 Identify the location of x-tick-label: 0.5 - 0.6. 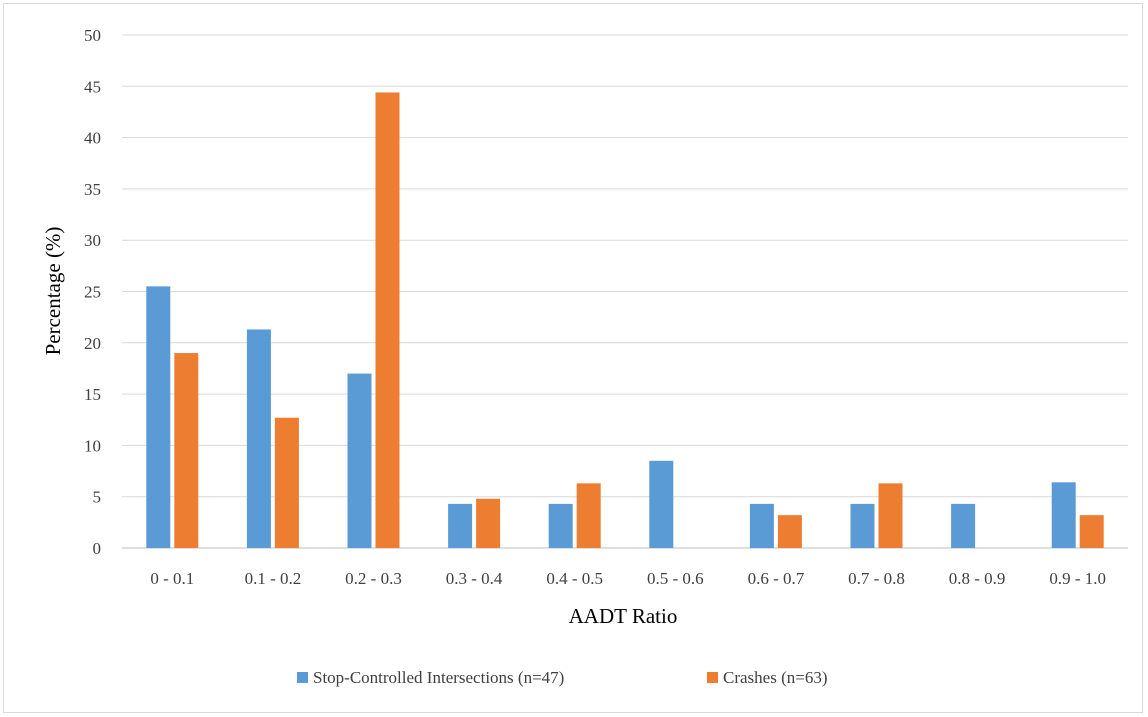
(675, 578).